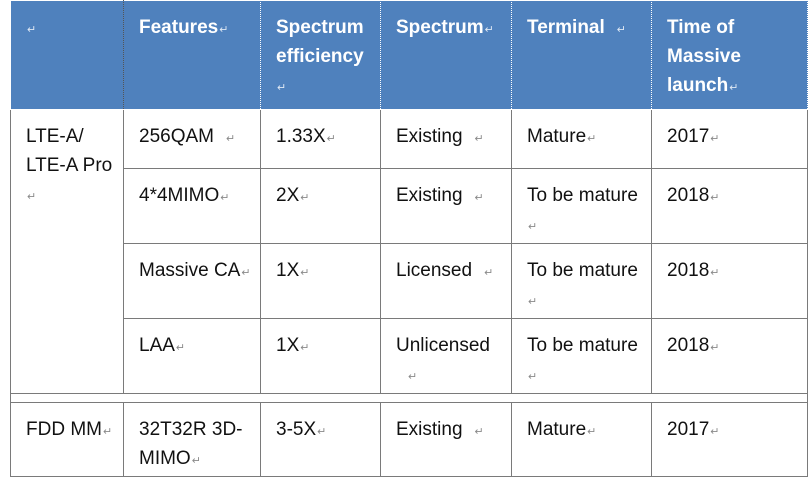  What do you see at coordinates (729, 55) in the screenshot?
I see `header-cell-launch: Time of Massive launch↵` at bounding box center [729, 55].